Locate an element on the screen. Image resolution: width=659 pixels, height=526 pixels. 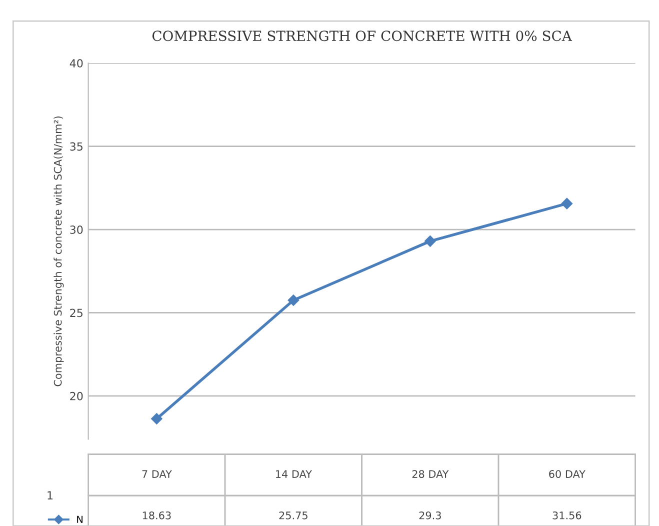
chart-title: COMPRESSIVE STRENGTH OF CONCRETE WITH 0% SCA is located at coordinates (362, 36).